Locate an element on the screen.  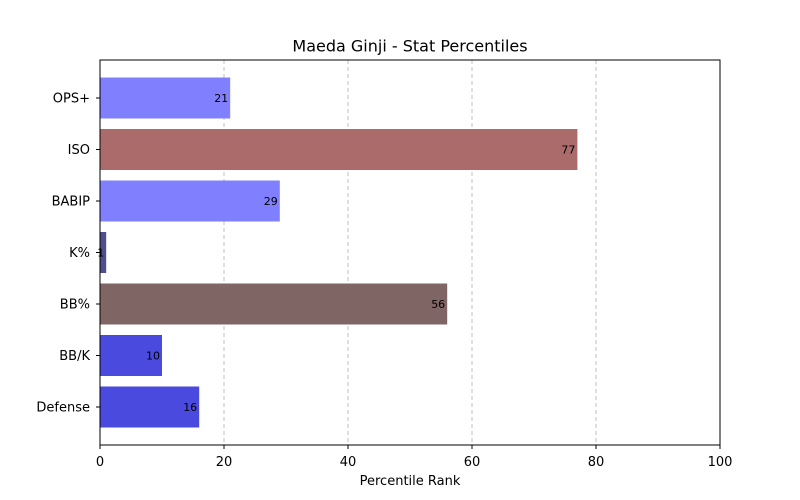
bar-value-label: 77 is located at coordinates (568, 150).